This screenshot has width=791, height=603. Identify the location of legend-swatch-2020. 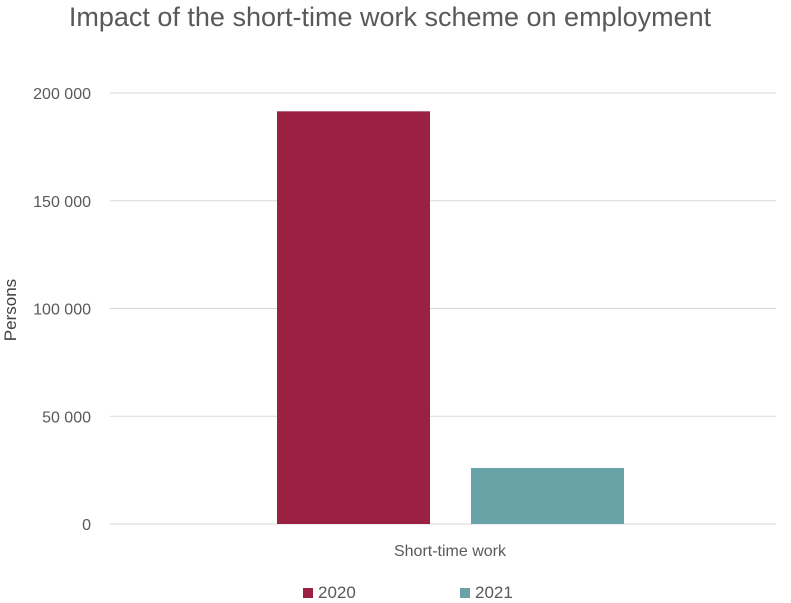
(308, 593).